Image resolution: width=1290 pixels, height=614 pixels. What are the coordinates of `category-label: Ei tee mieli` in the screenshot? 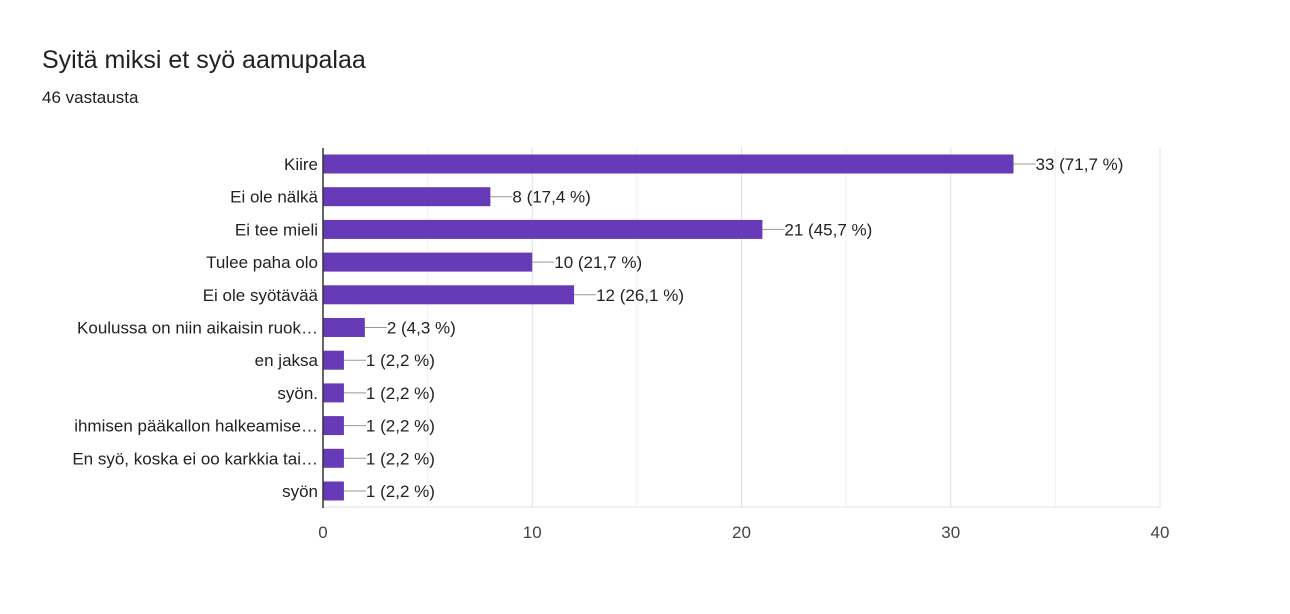 It's located at (276, 229).